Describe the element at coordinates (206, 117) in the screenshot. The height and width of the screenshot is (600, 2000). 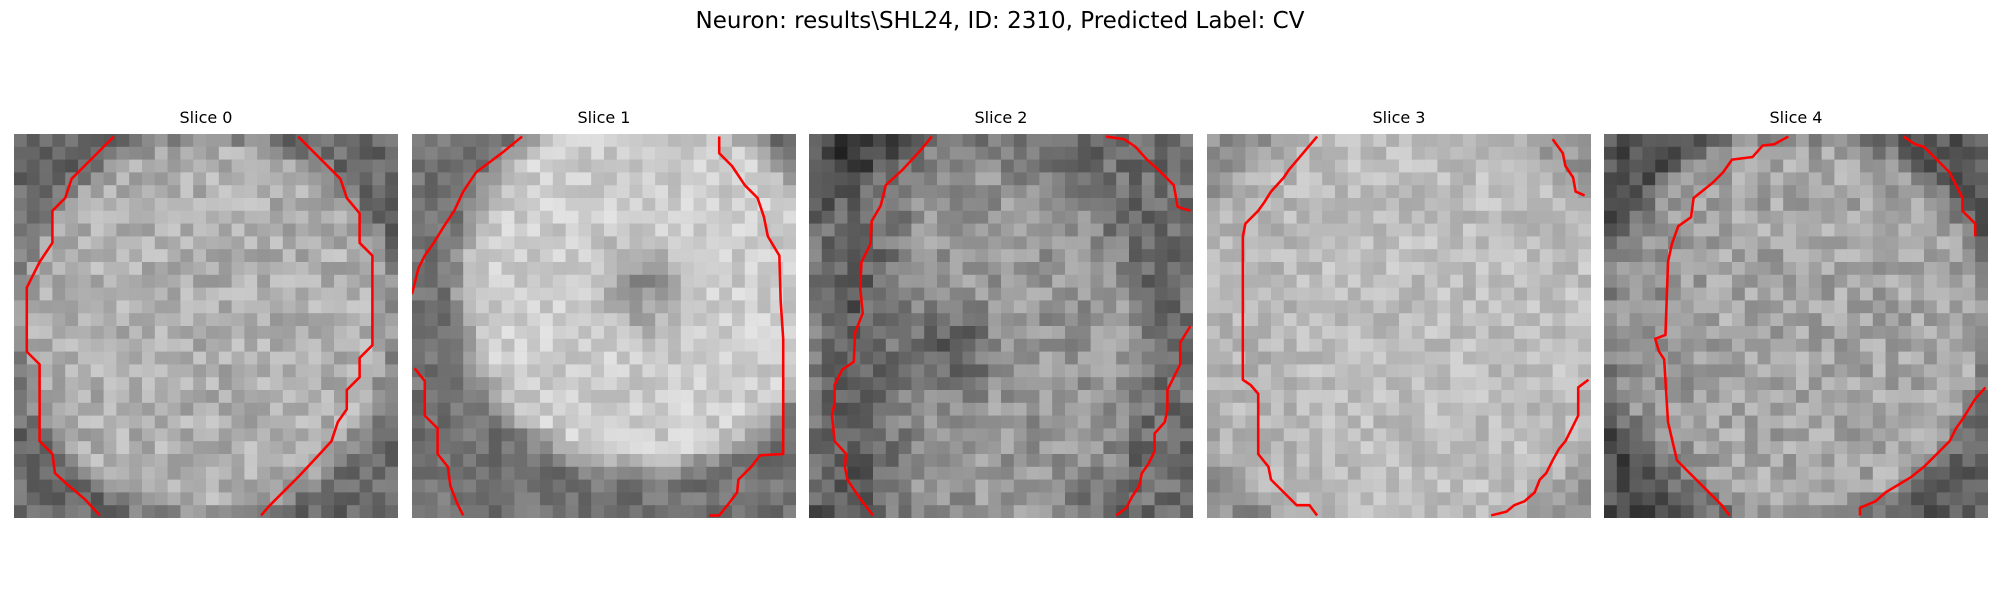
I see `slice-title-0: Slice 0` at that location.